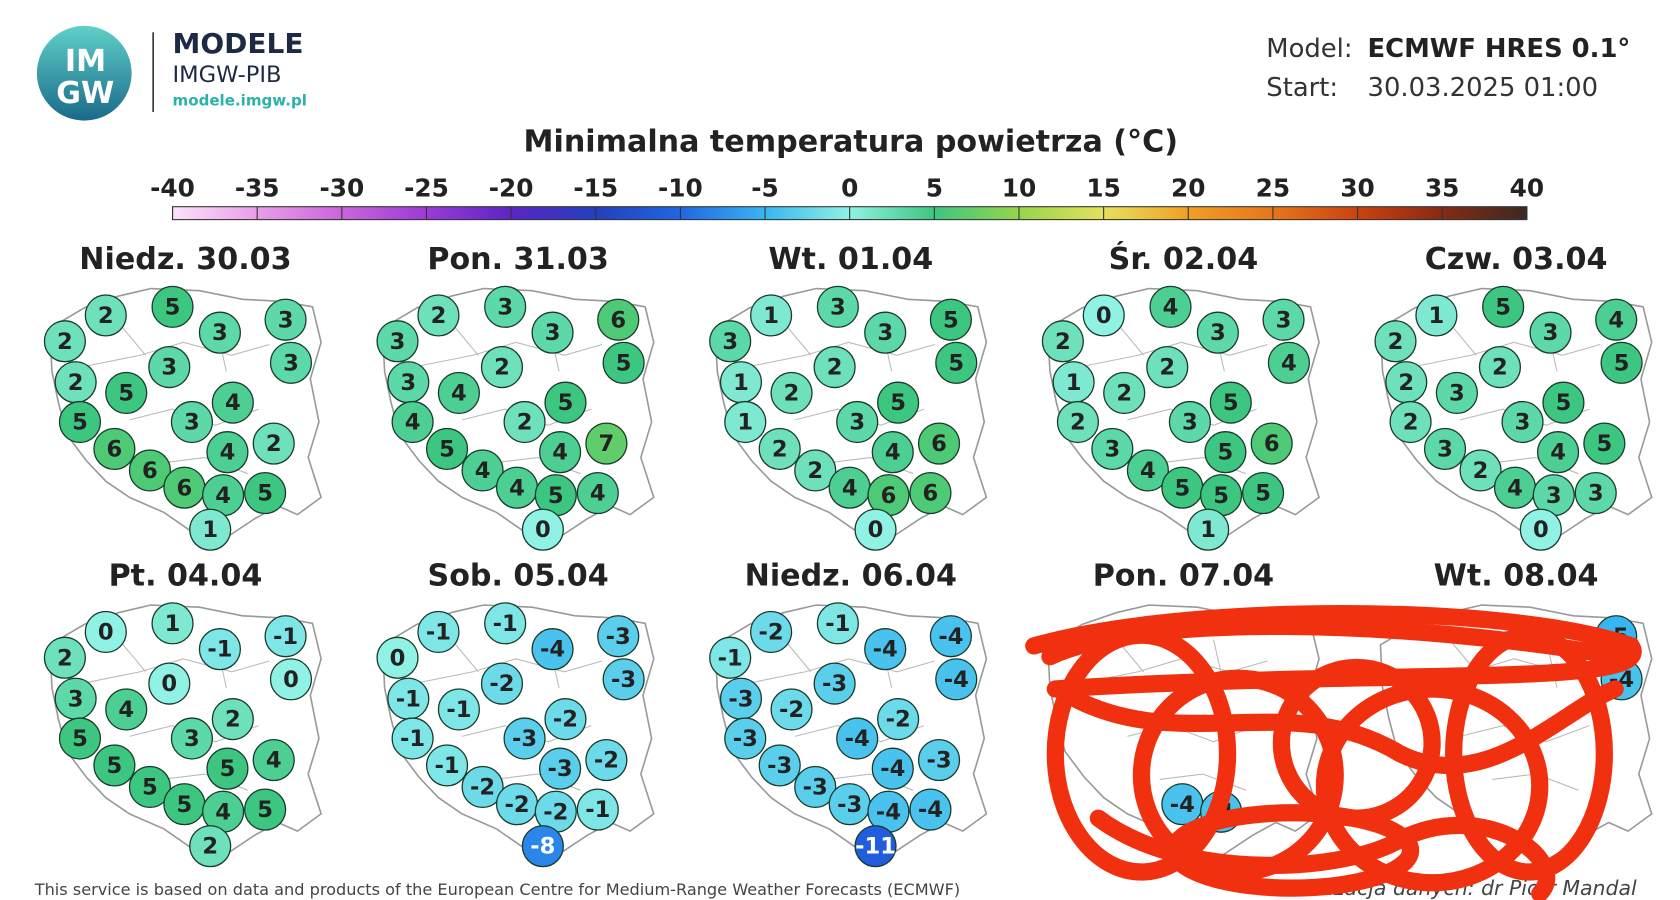 Image resolution: width=1680 pixels, height=900 pixels. I want to click on colorbar-tick-label: -10, so click(680, 187).